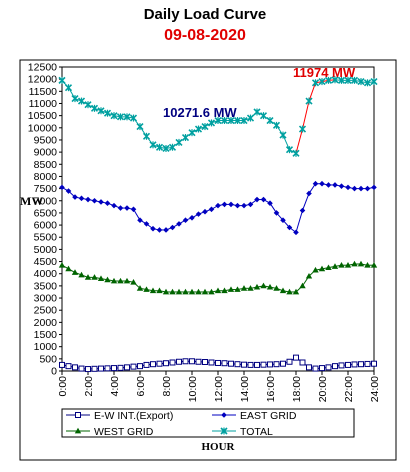 Image resolution: width=410 pixels, height=472 pixels. I want to click on x-tick-label: 18:00, so click(297, 389).